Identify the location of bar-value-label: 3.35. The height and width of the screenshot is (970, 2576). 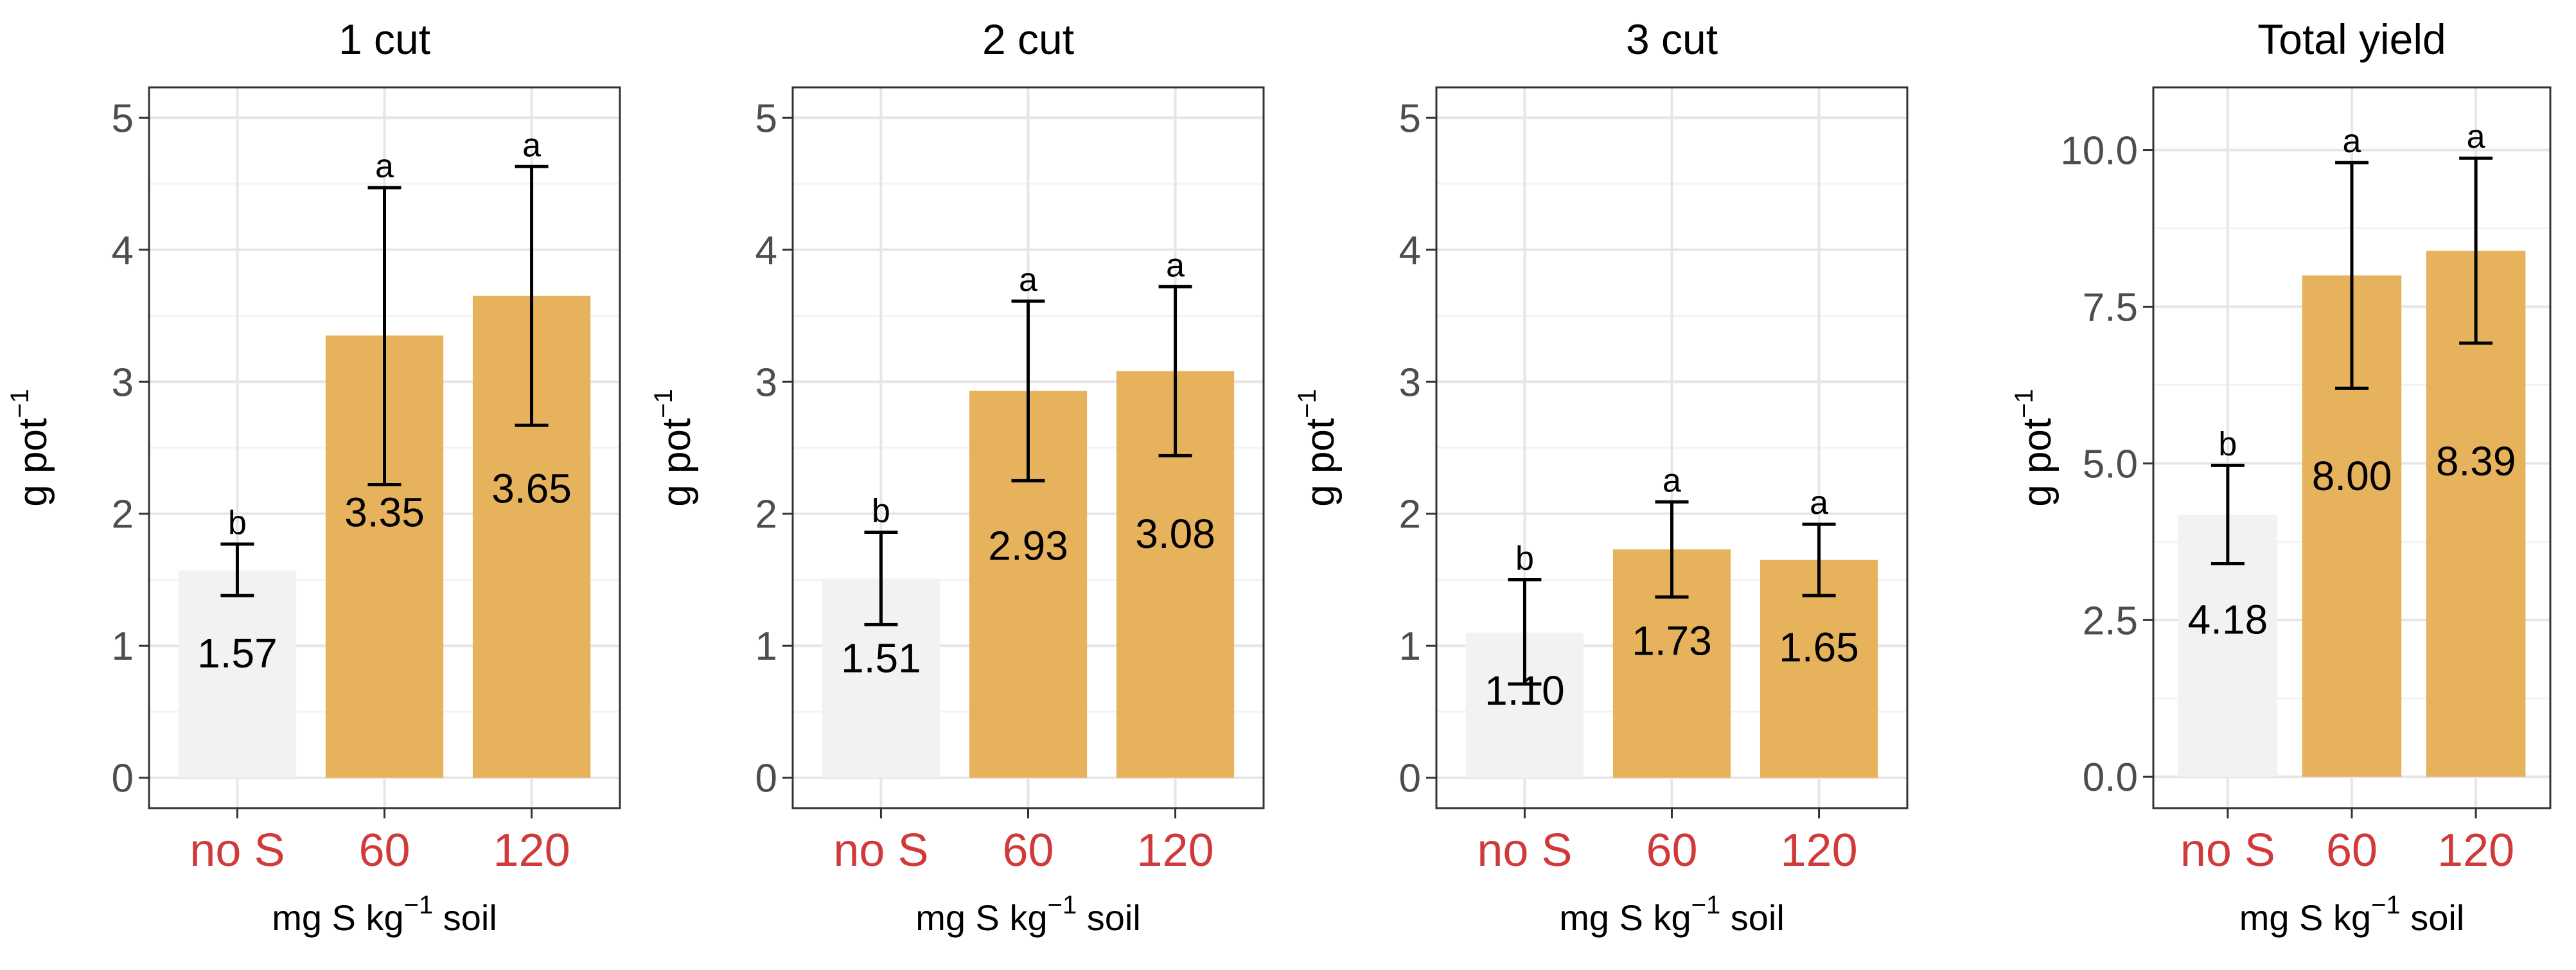
(384, 512).